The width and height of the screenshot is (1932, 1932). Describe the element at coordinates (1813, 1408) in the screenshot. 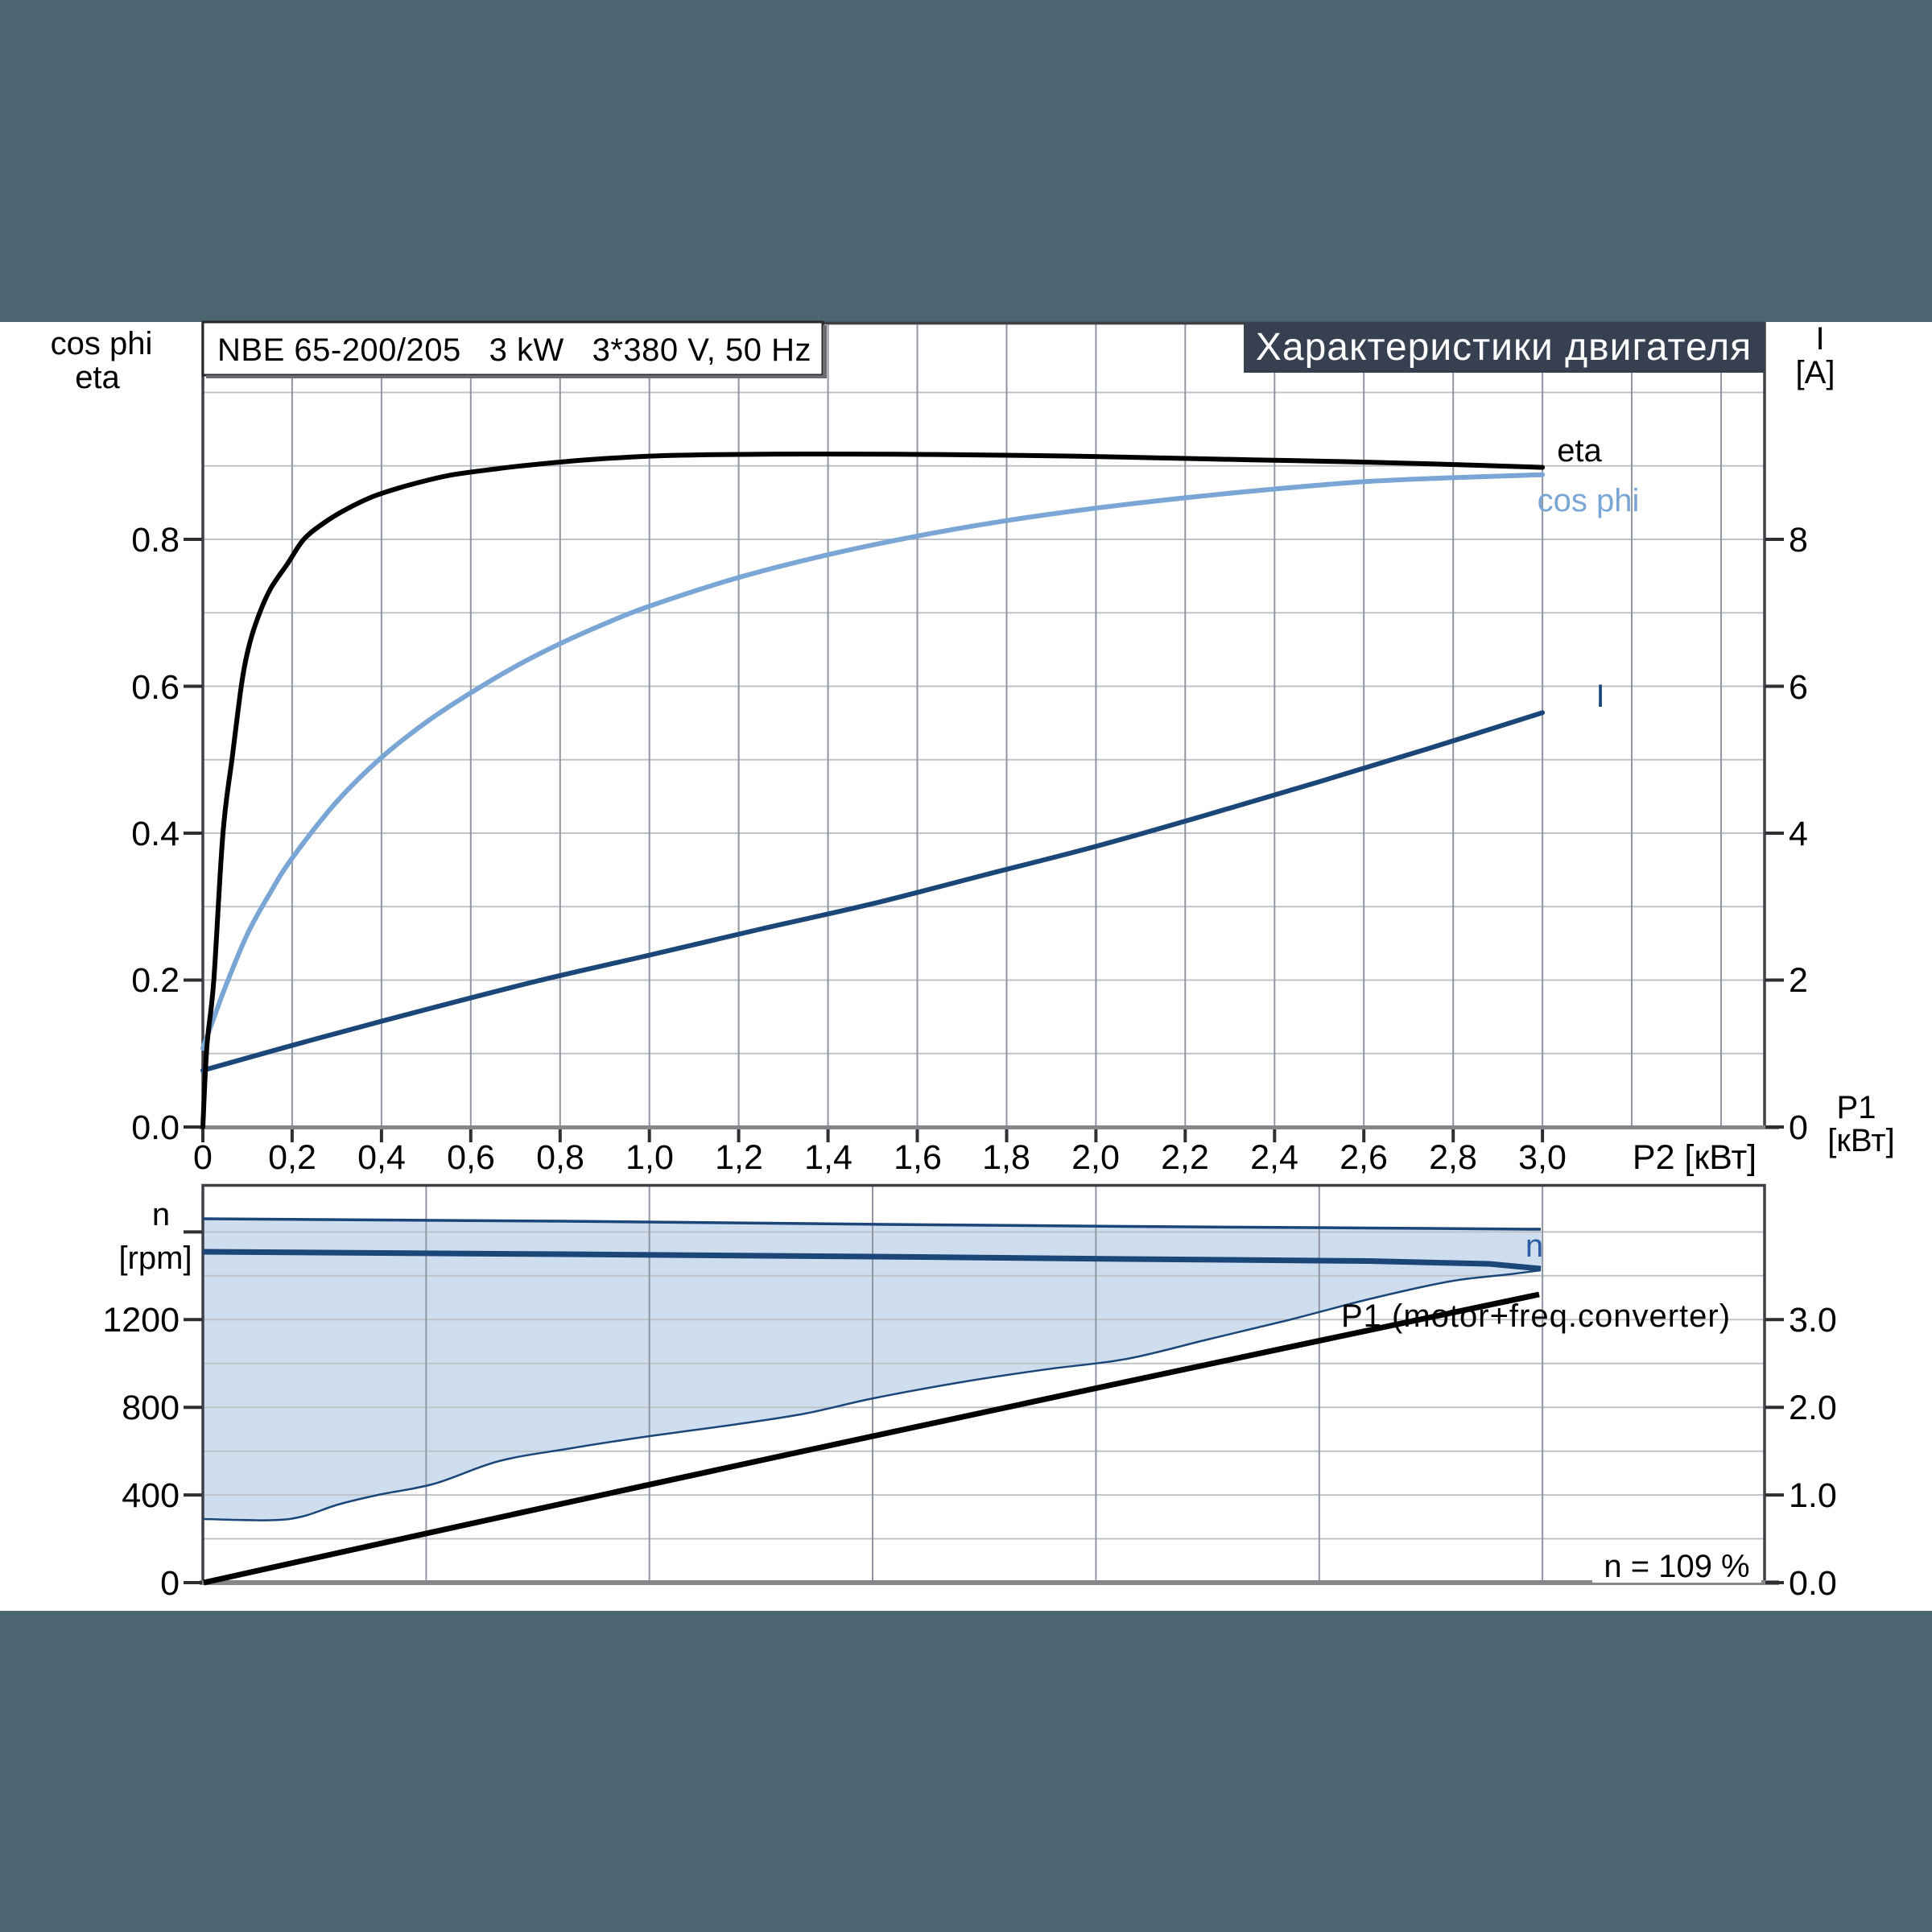

I see `svg-text: 2.0` at that location.